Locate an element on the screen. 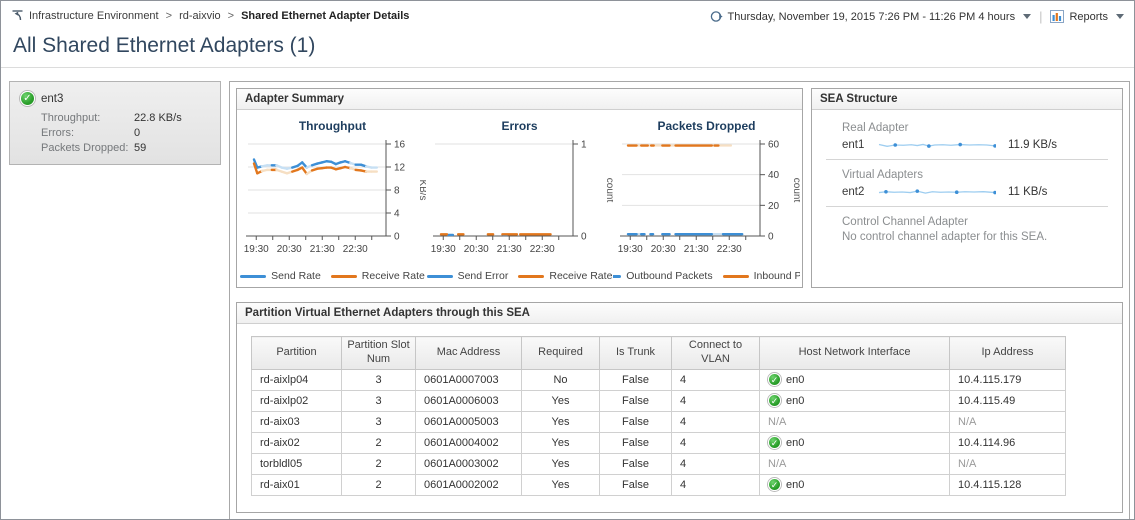  column-header-ip-address: Ip Address is located at coordinates (1007, 353).